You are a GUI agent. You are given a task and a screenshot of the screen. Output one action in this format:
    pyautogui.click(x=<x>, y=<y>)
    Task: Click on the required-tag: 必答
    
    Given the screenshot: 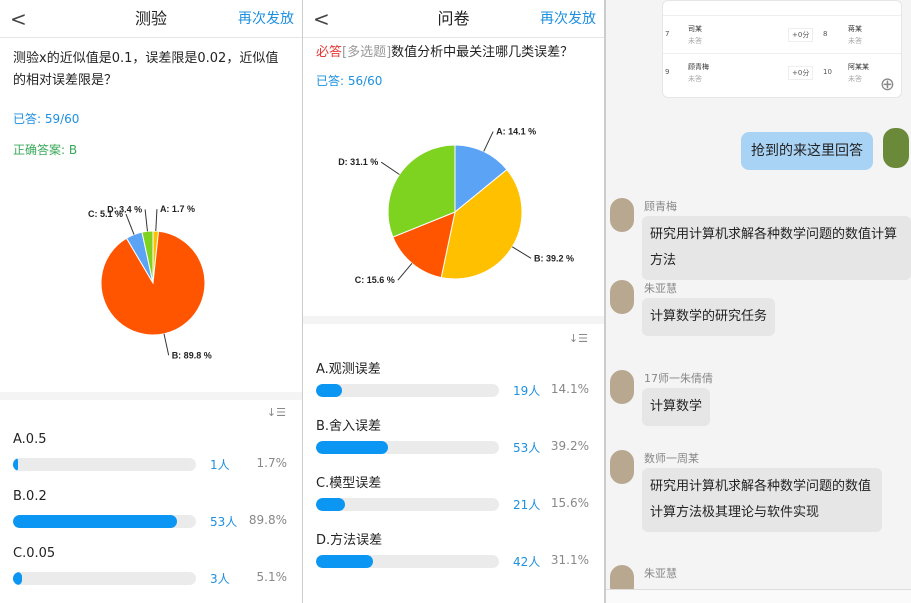 What is the action you would take?
    pyautogui.click(x=329, y=52)
    